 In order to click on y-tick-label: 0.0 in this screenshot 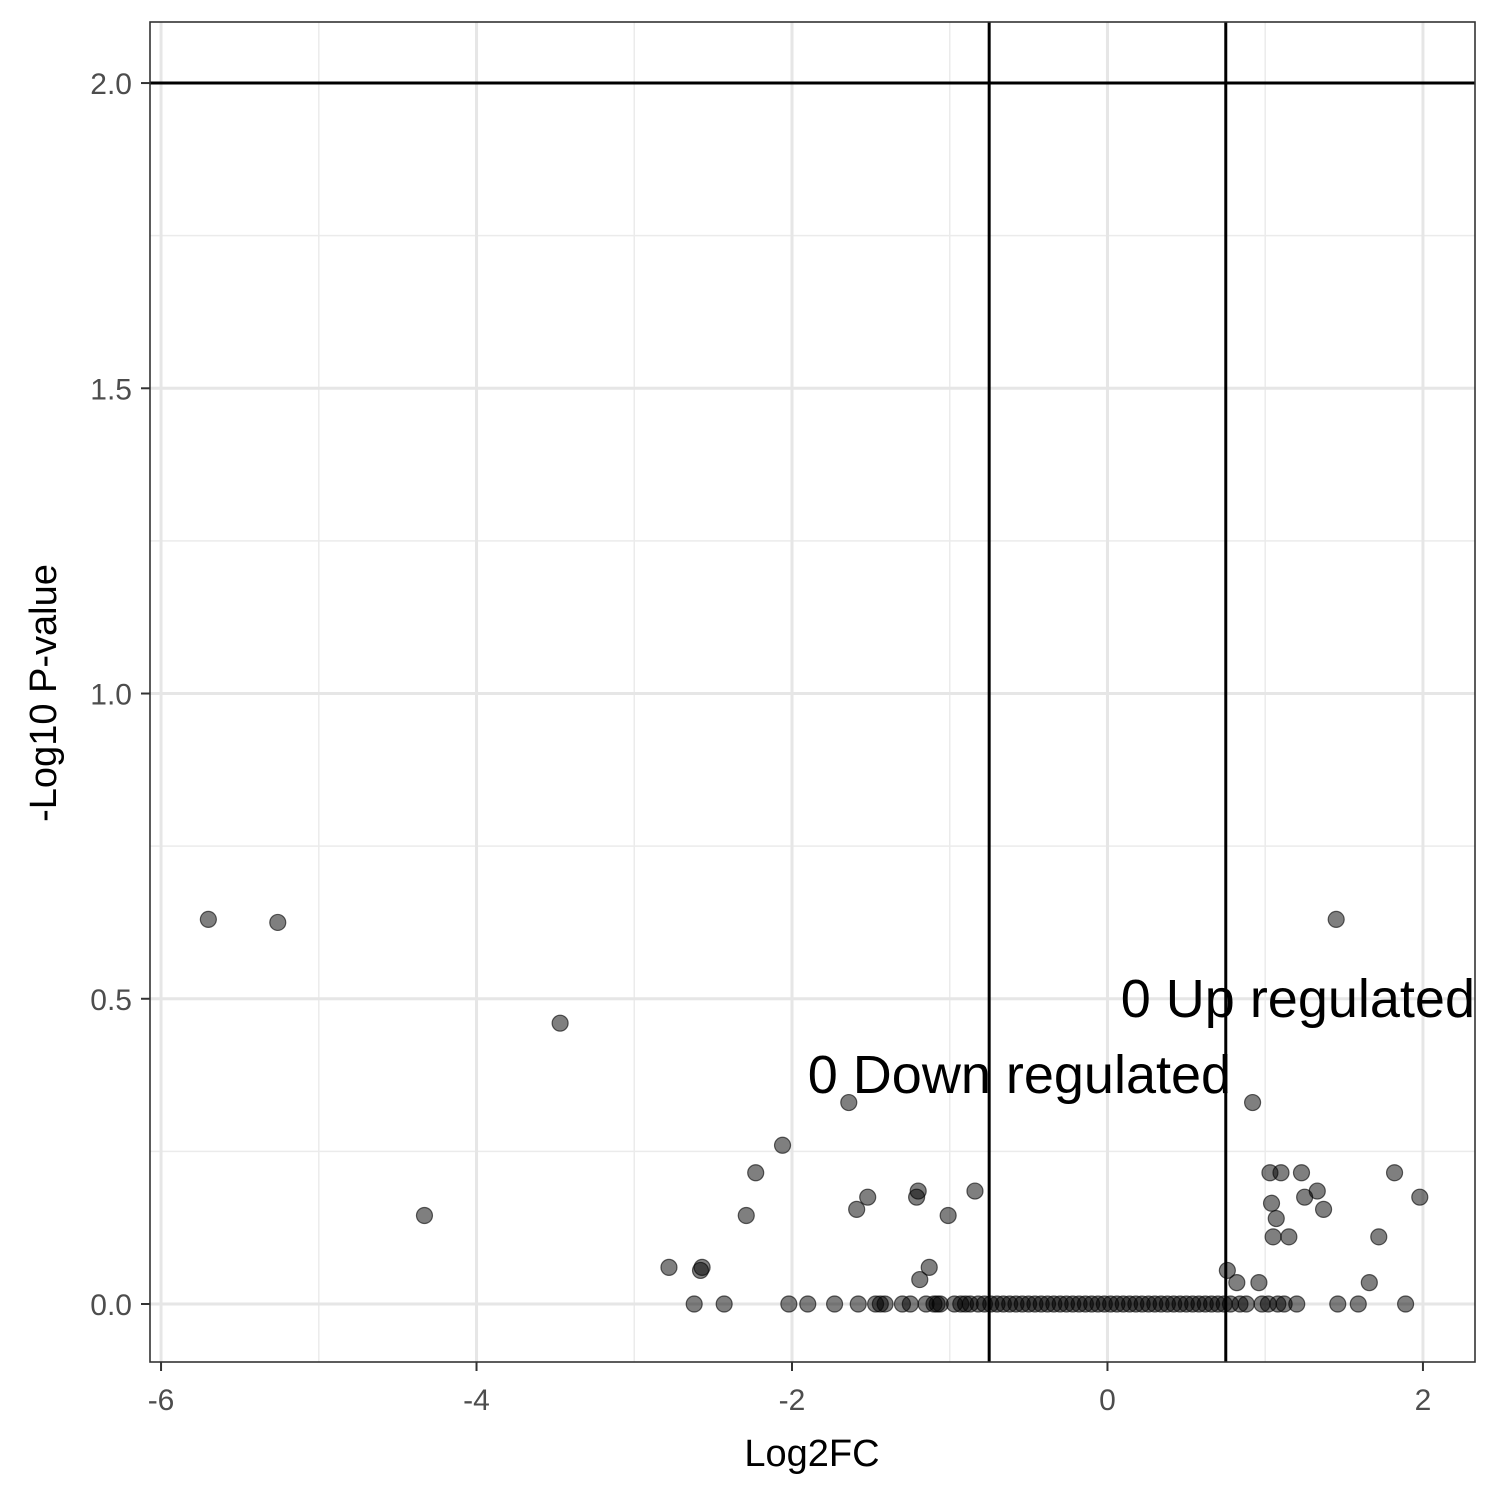, I will do `click(111, 1305)`.